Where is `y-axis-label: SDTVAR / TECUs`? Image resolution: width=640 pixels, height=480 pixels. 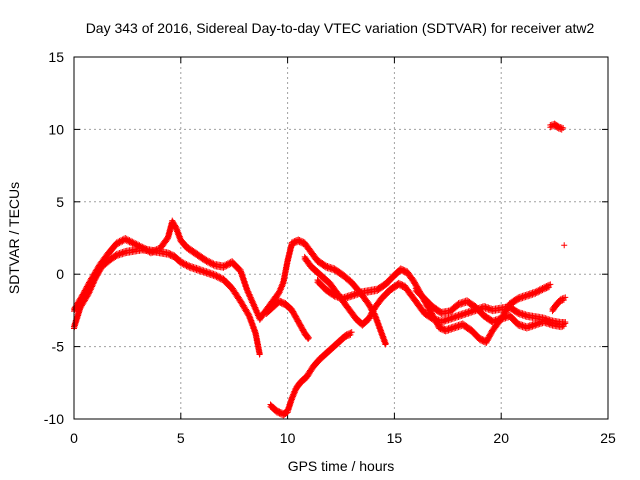 y-axis-label: SDTVAR / TECUs is located at coordinates (14, 238).